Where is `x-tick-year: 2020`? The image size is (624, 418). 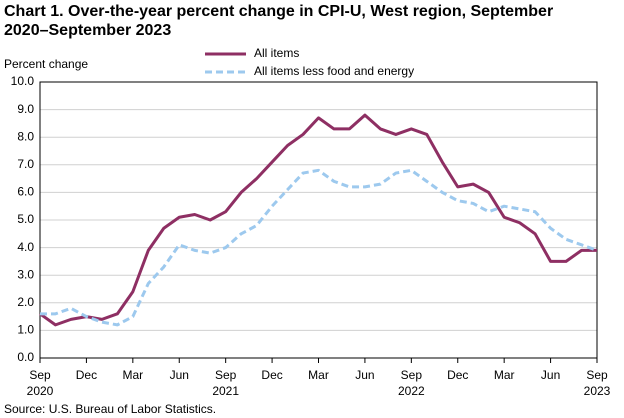 x-tick-year: 2020 is located at coordinates (40, 391).